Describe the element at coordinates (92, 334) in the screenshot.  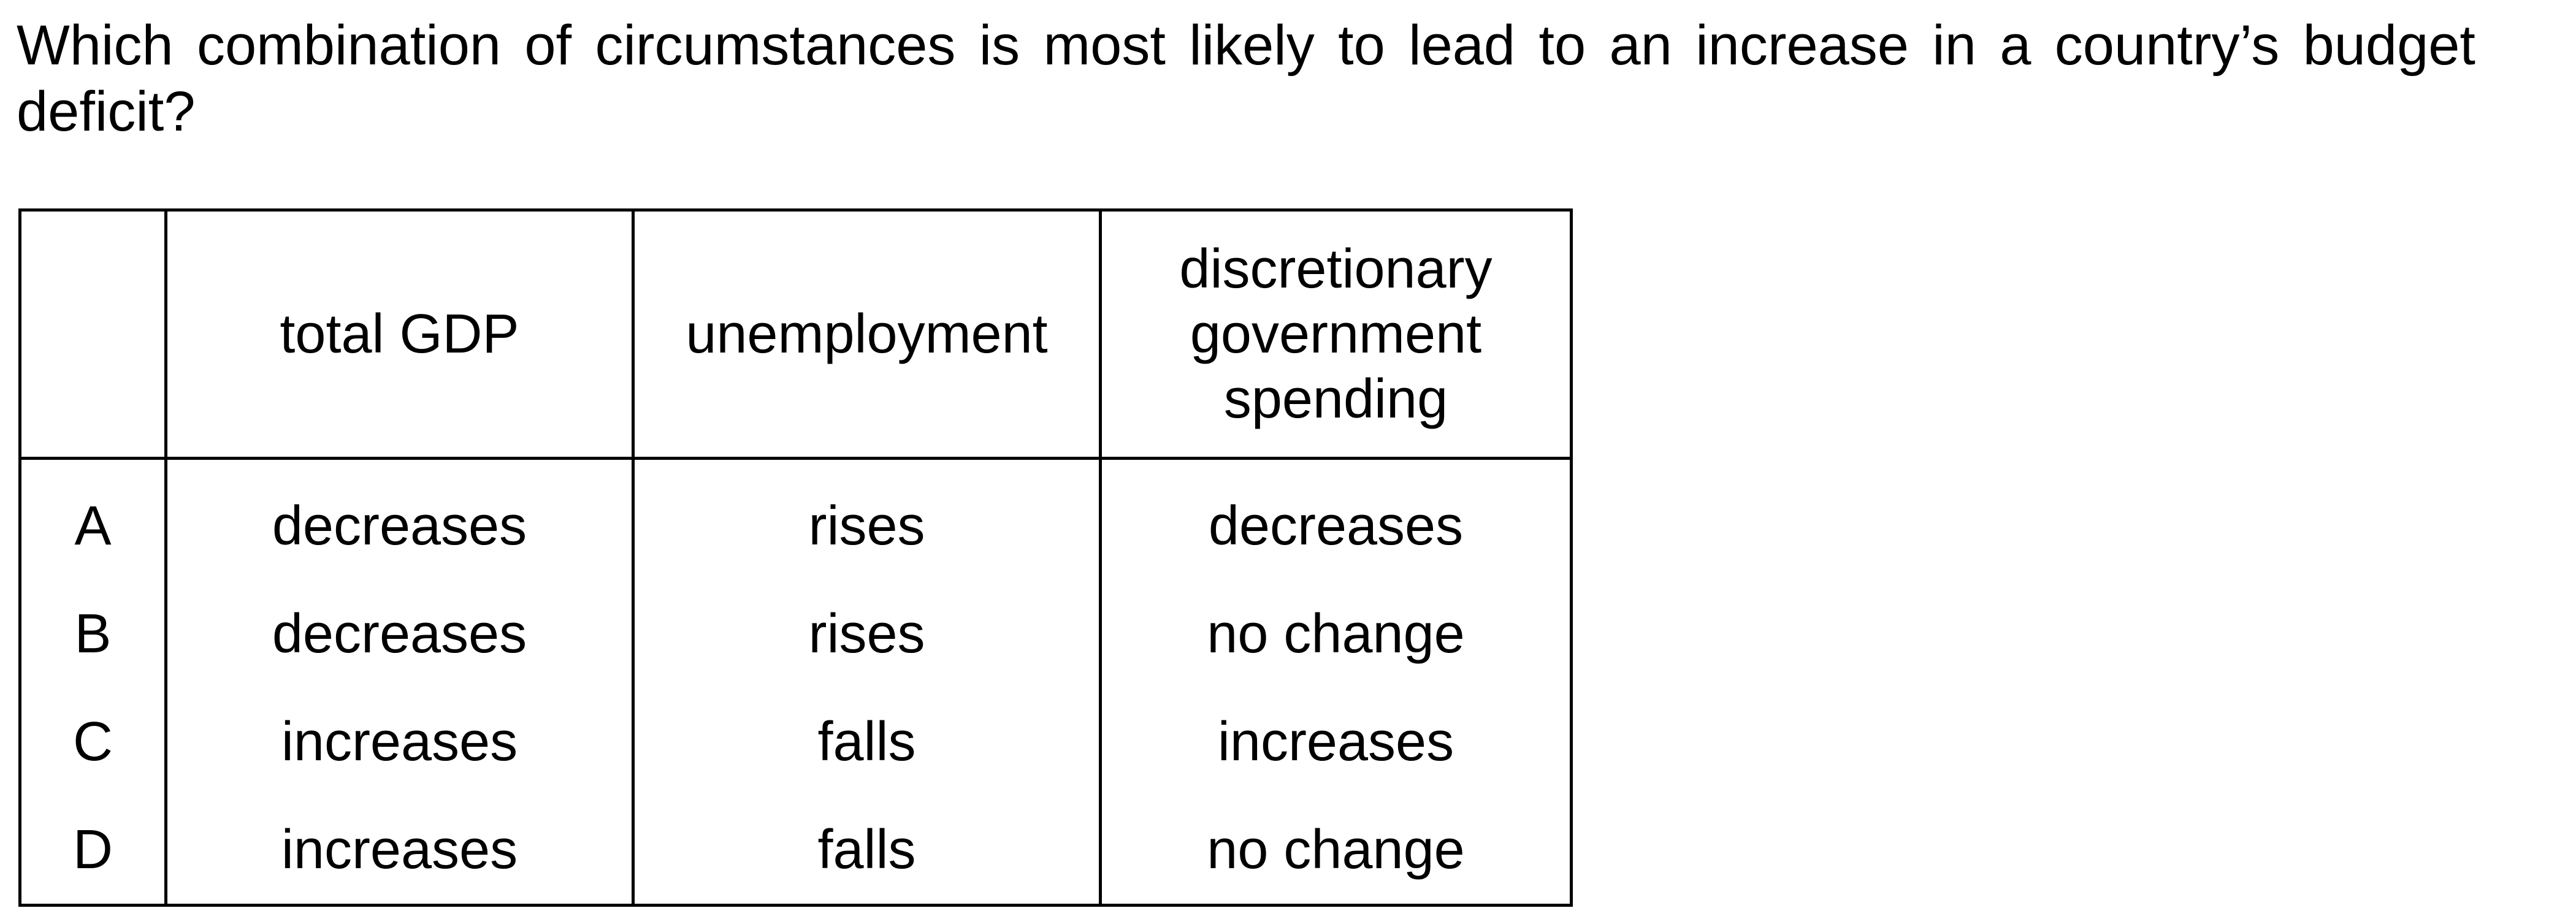
I see `header-option` at that location.